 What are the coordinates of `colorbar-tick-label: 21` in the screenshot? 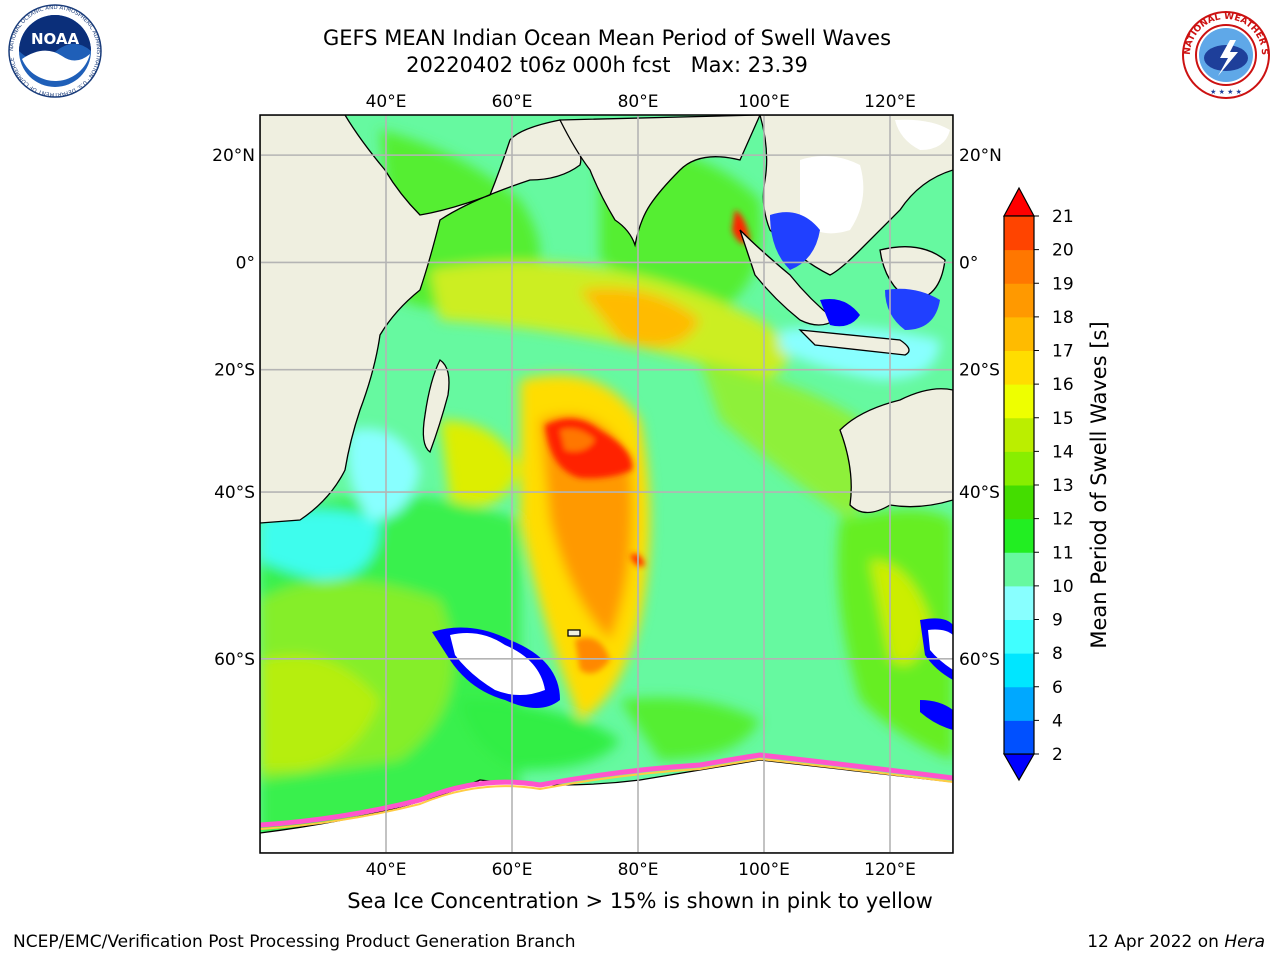 It's located at (1063, 217).